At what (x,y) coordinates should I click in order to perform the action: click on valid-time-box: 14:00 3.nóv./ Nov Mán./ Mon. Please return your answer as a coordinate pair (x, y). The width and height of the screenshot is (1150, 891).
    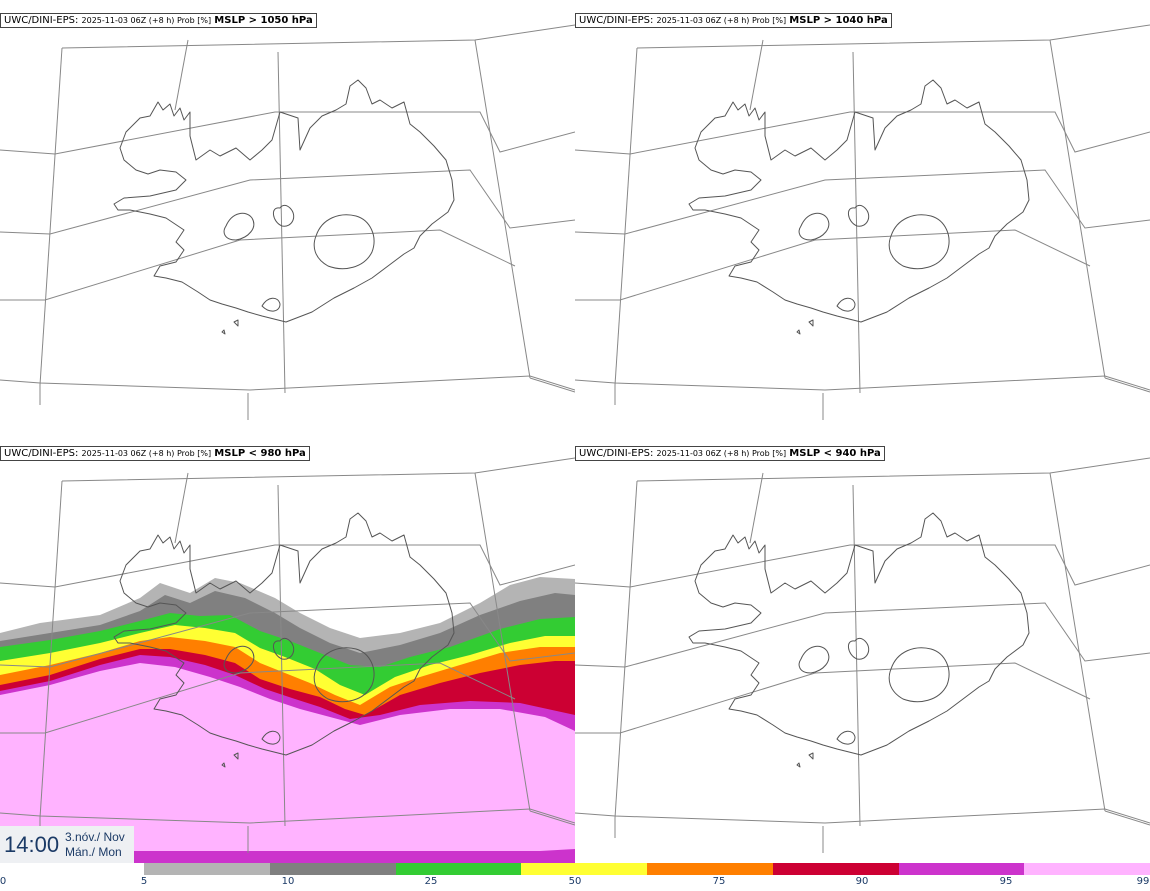
    Looking at the image, I should click on (67, 844).